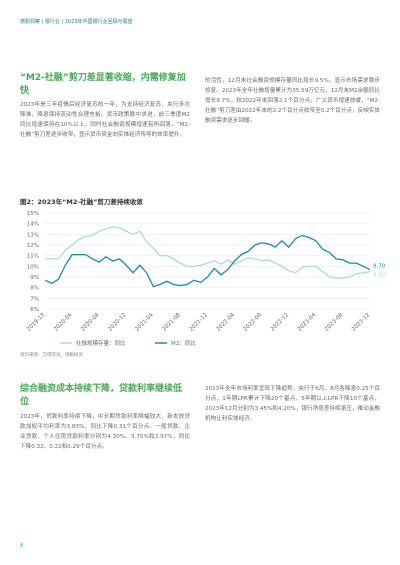 The image size is (400, 565). I want to click on x-tick-label: 2023-08, so click(334, 322).